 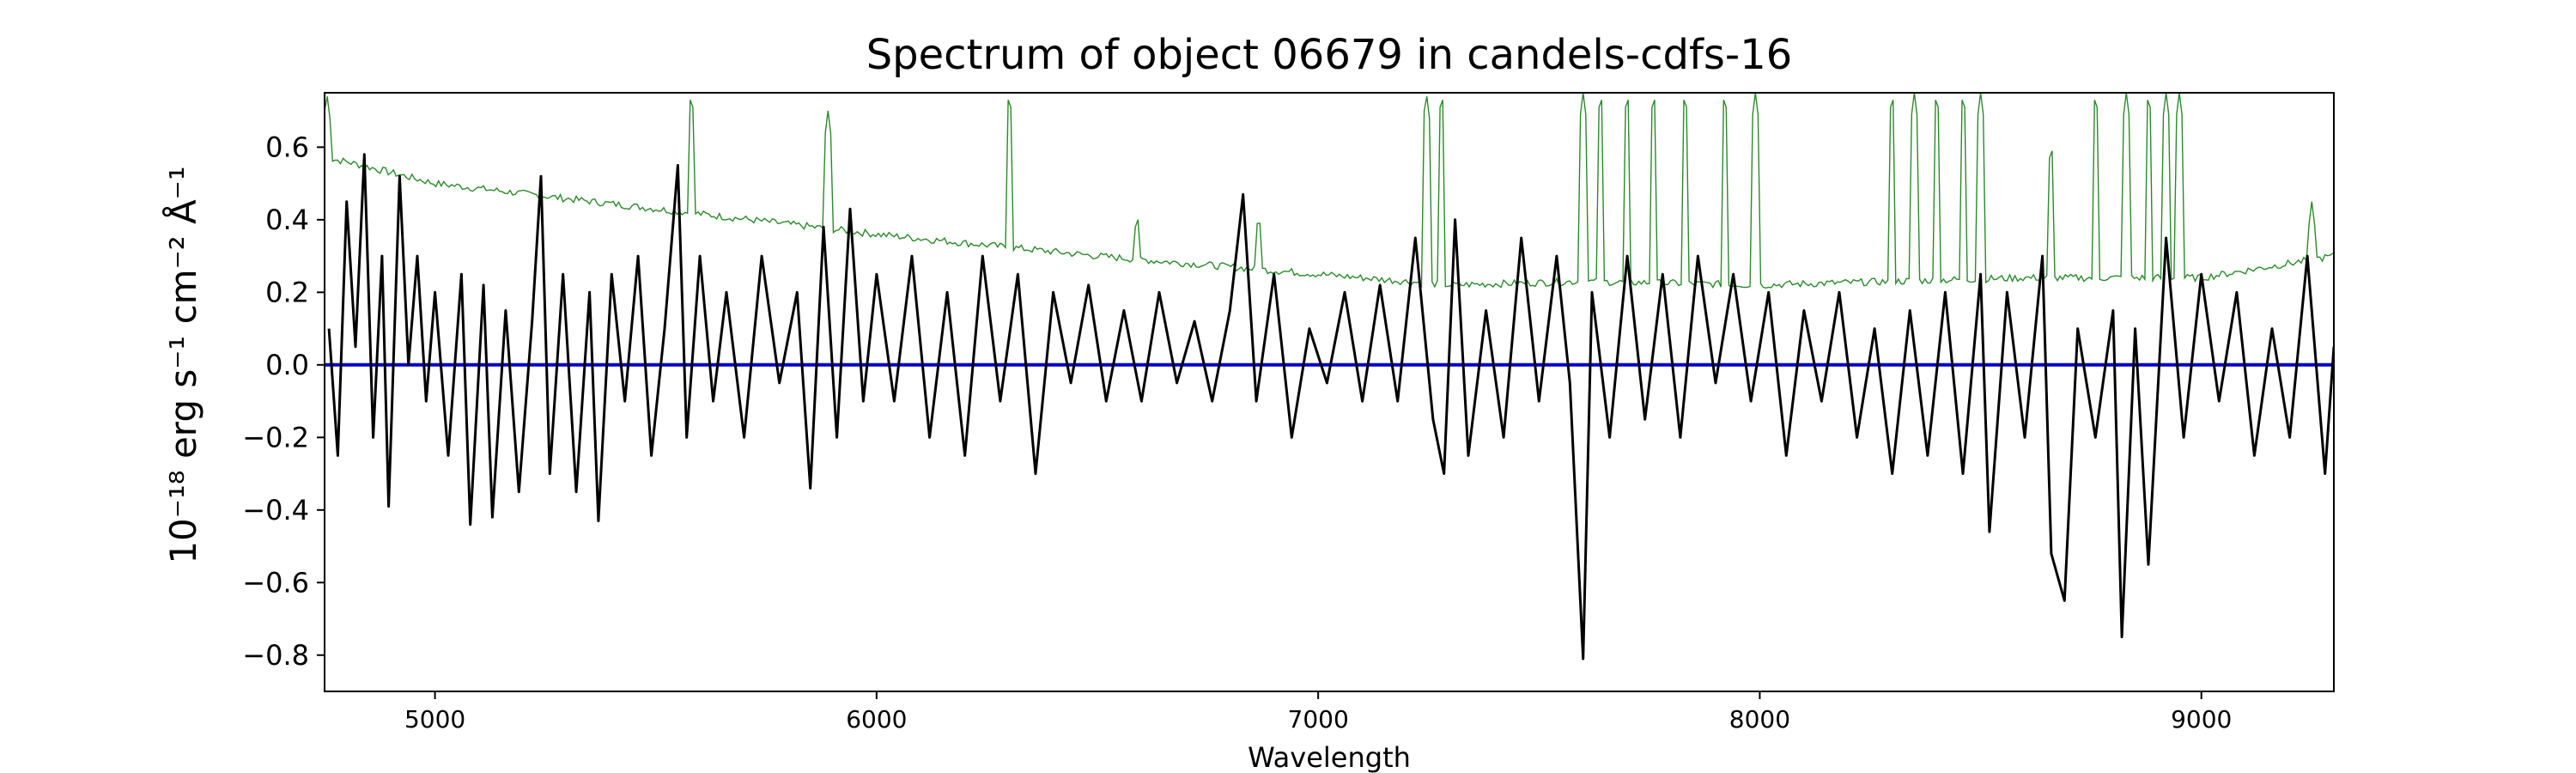 I want to click on x-tick-label: 5000, so click(x=434, y=719).